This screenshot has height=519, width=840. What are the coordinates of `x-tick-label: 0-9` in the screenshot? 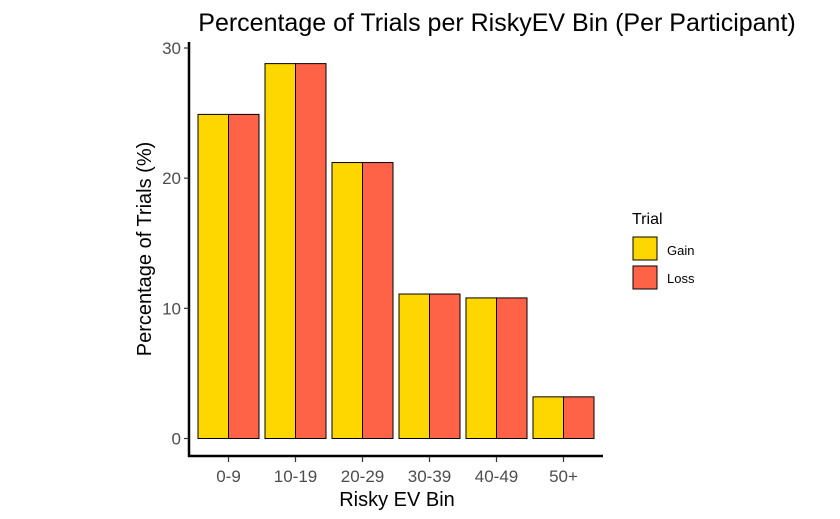 It's located at (228, 476).